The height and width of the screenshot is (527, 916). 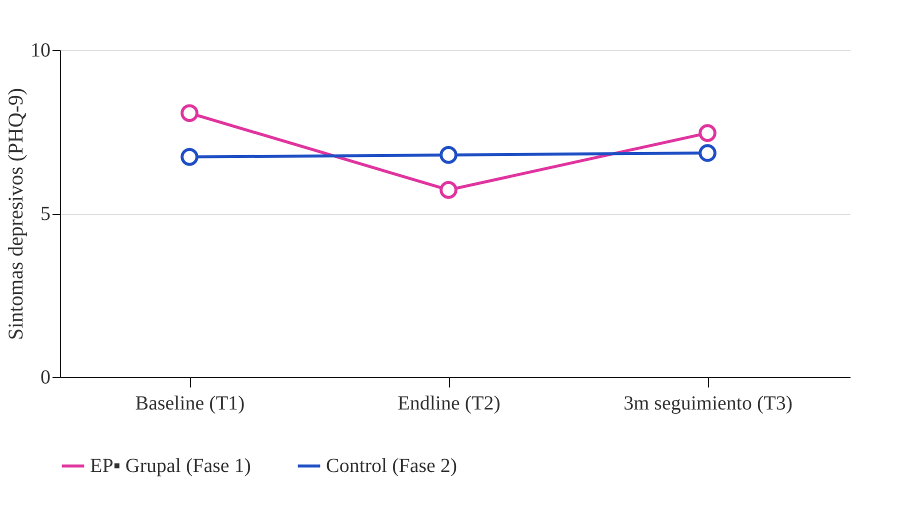 I want to click on x-tick-label: 3m seguimiento (T3), so click(x=708, y=403).